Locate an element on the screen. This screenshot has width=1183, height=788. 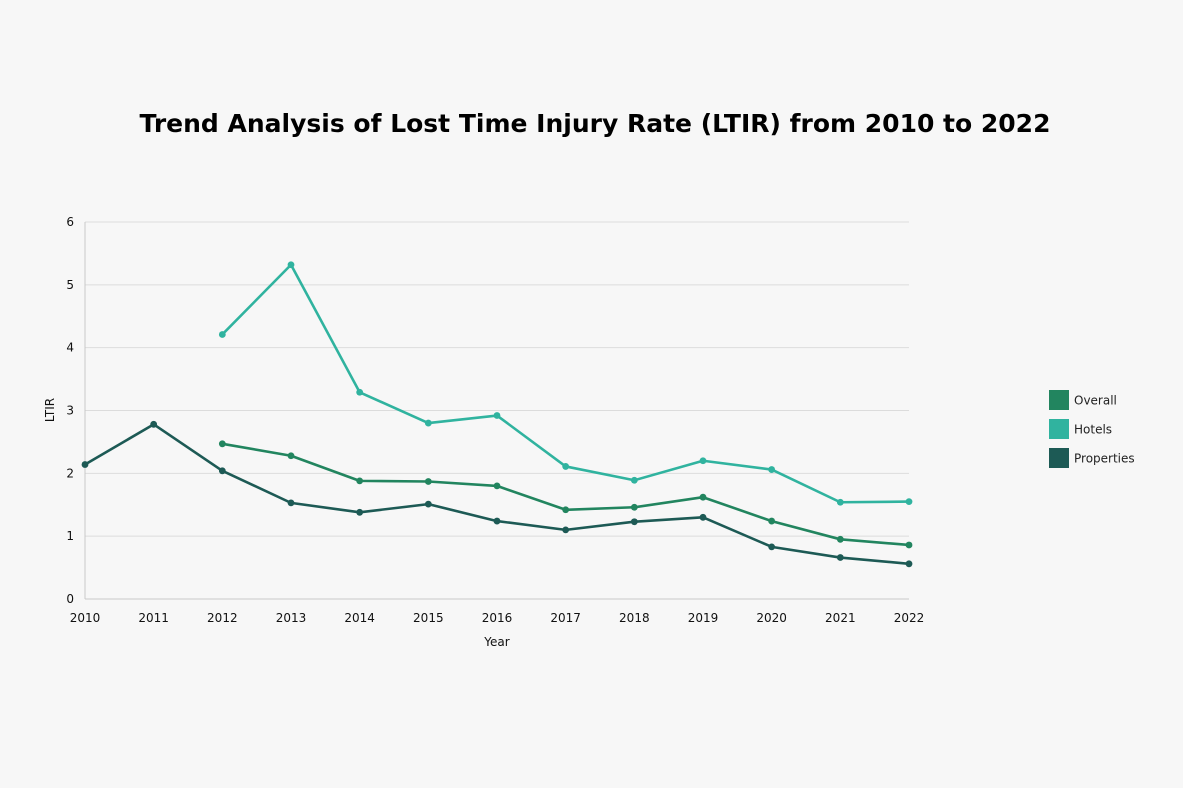
x-tick-label: 2010 is located at coordinates (85, 618).